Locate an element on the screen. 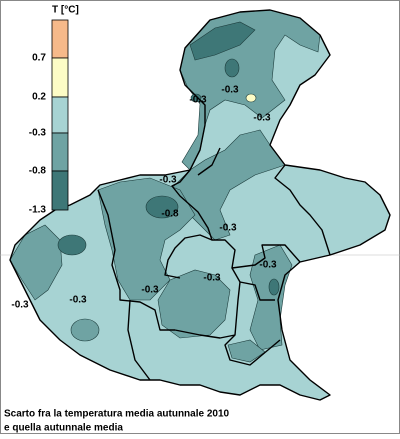  legend-title: T [°C] is located at coordinates (65, 10).